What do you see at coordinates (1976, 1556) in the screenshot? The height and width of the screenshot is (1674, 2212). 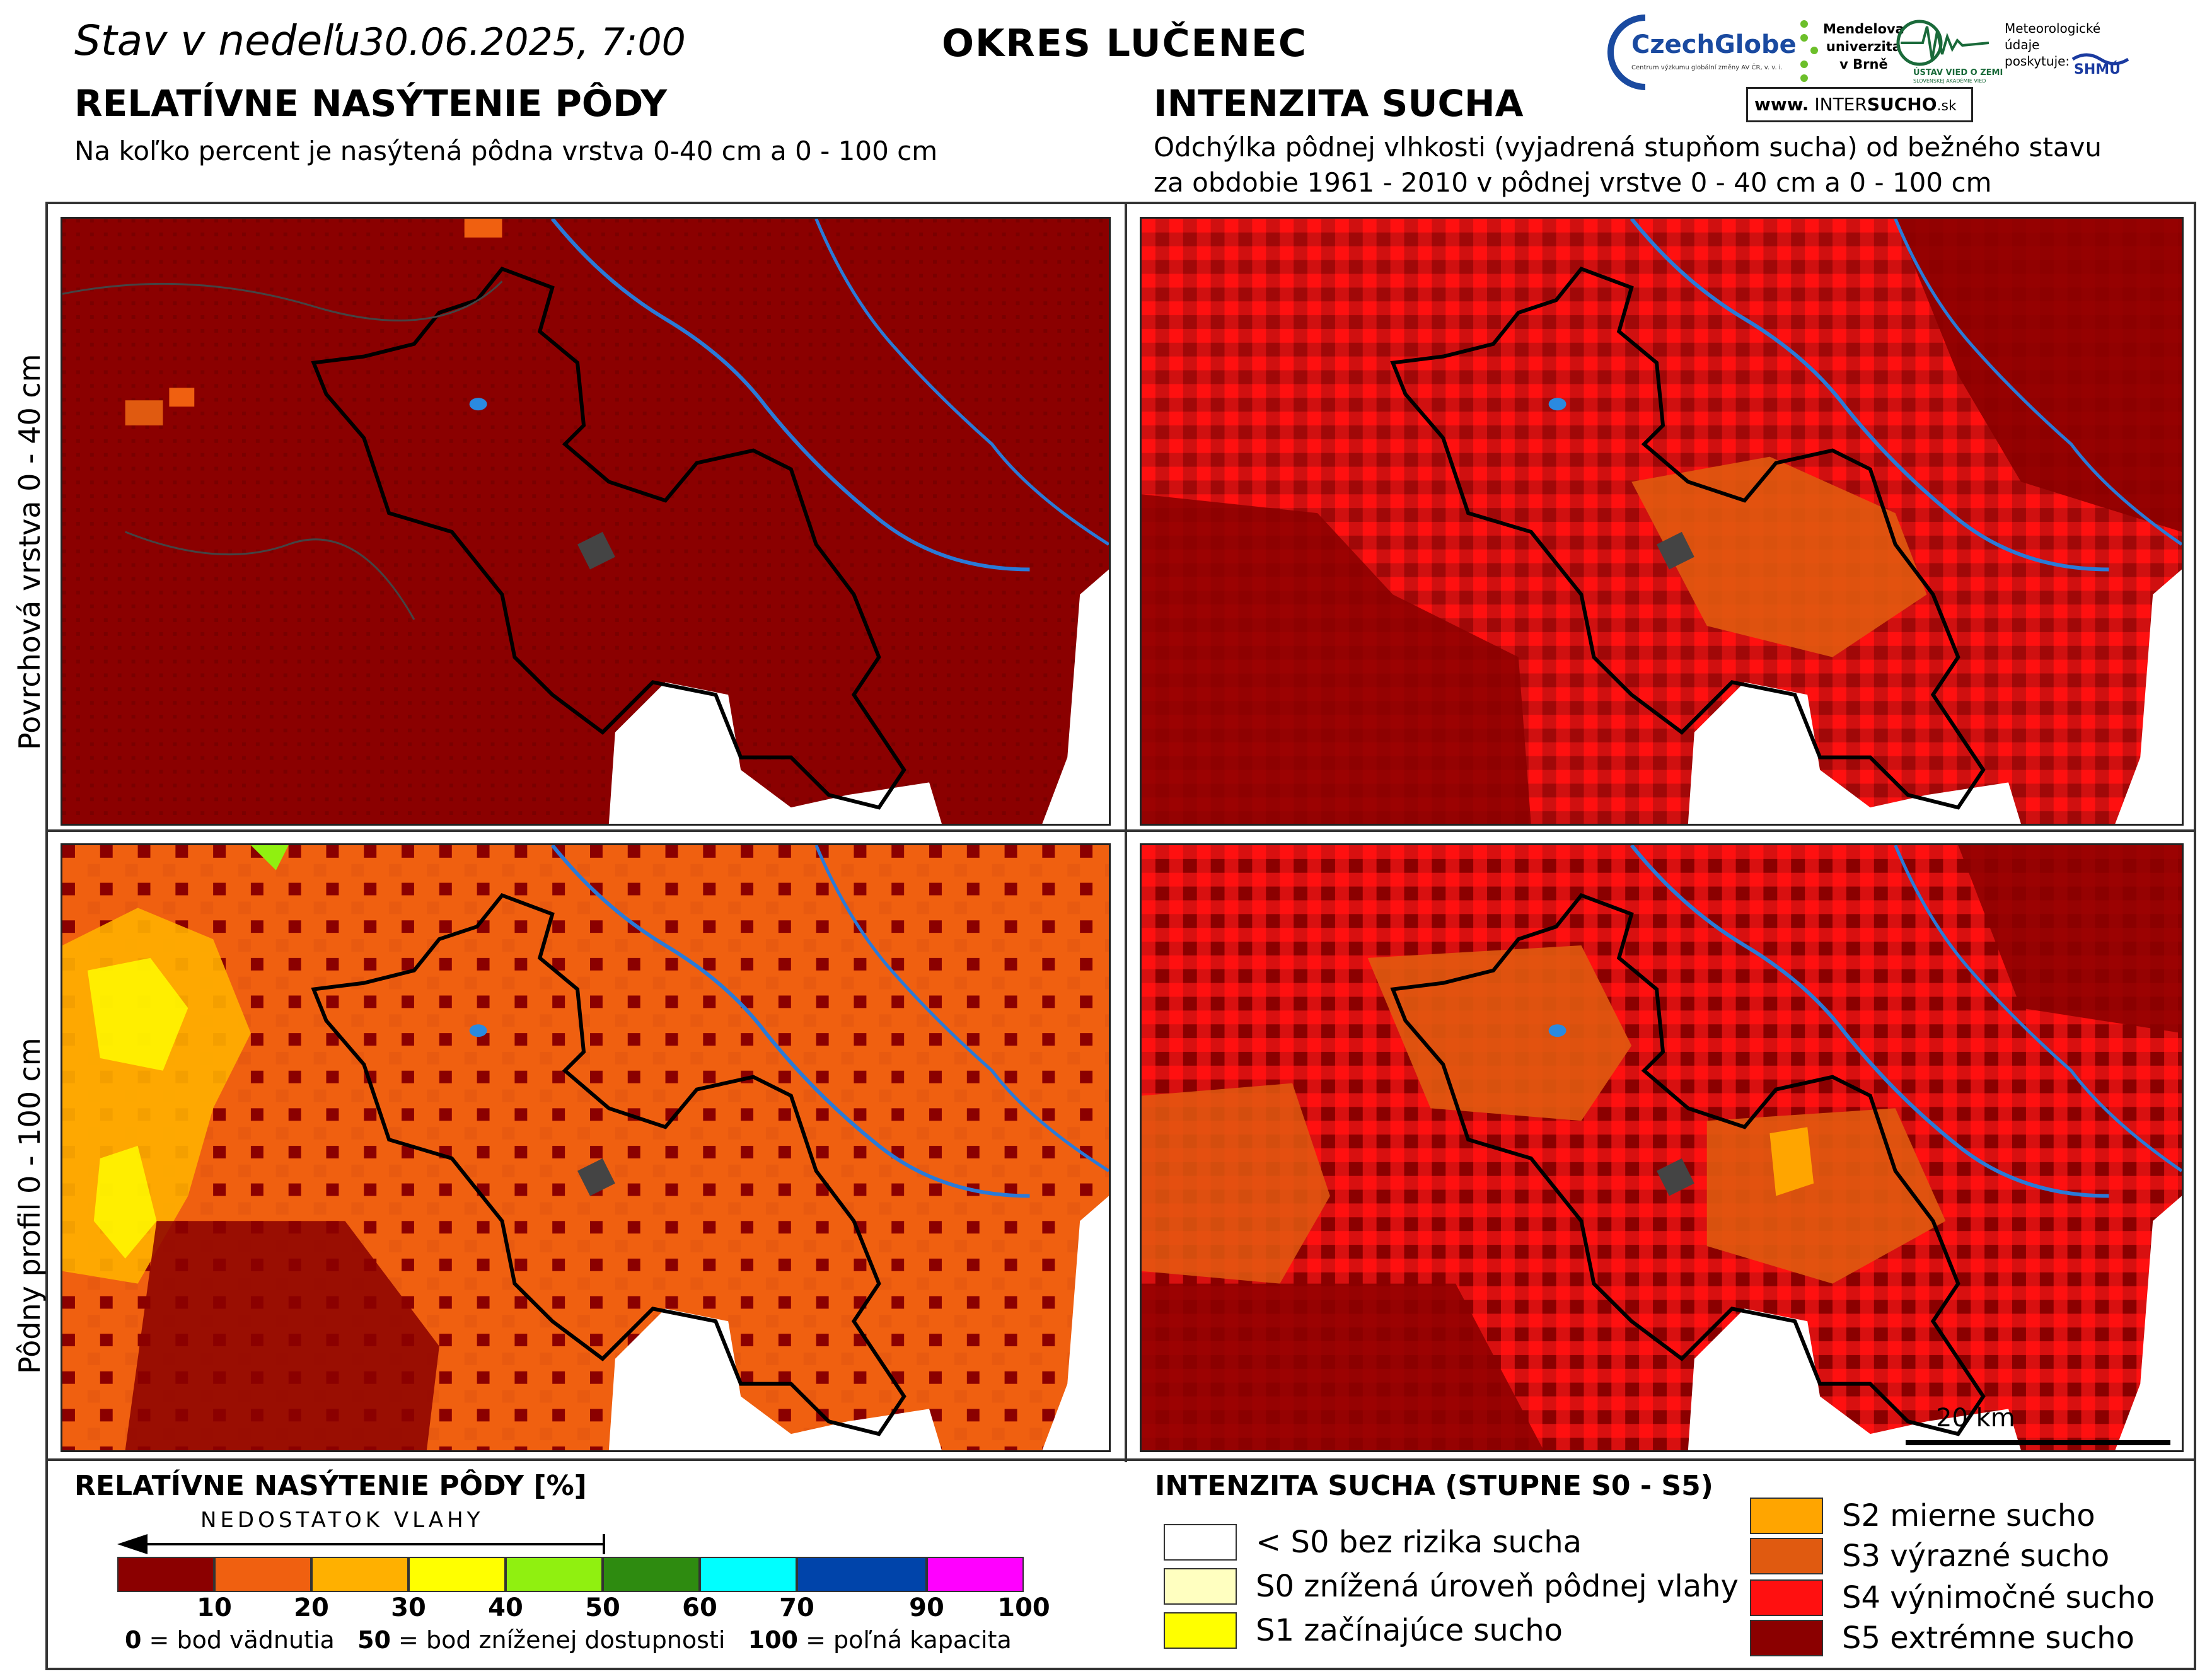 I see `drought-legend-label: S3 výrazné sucho` at bounding box center [1976, 1556].